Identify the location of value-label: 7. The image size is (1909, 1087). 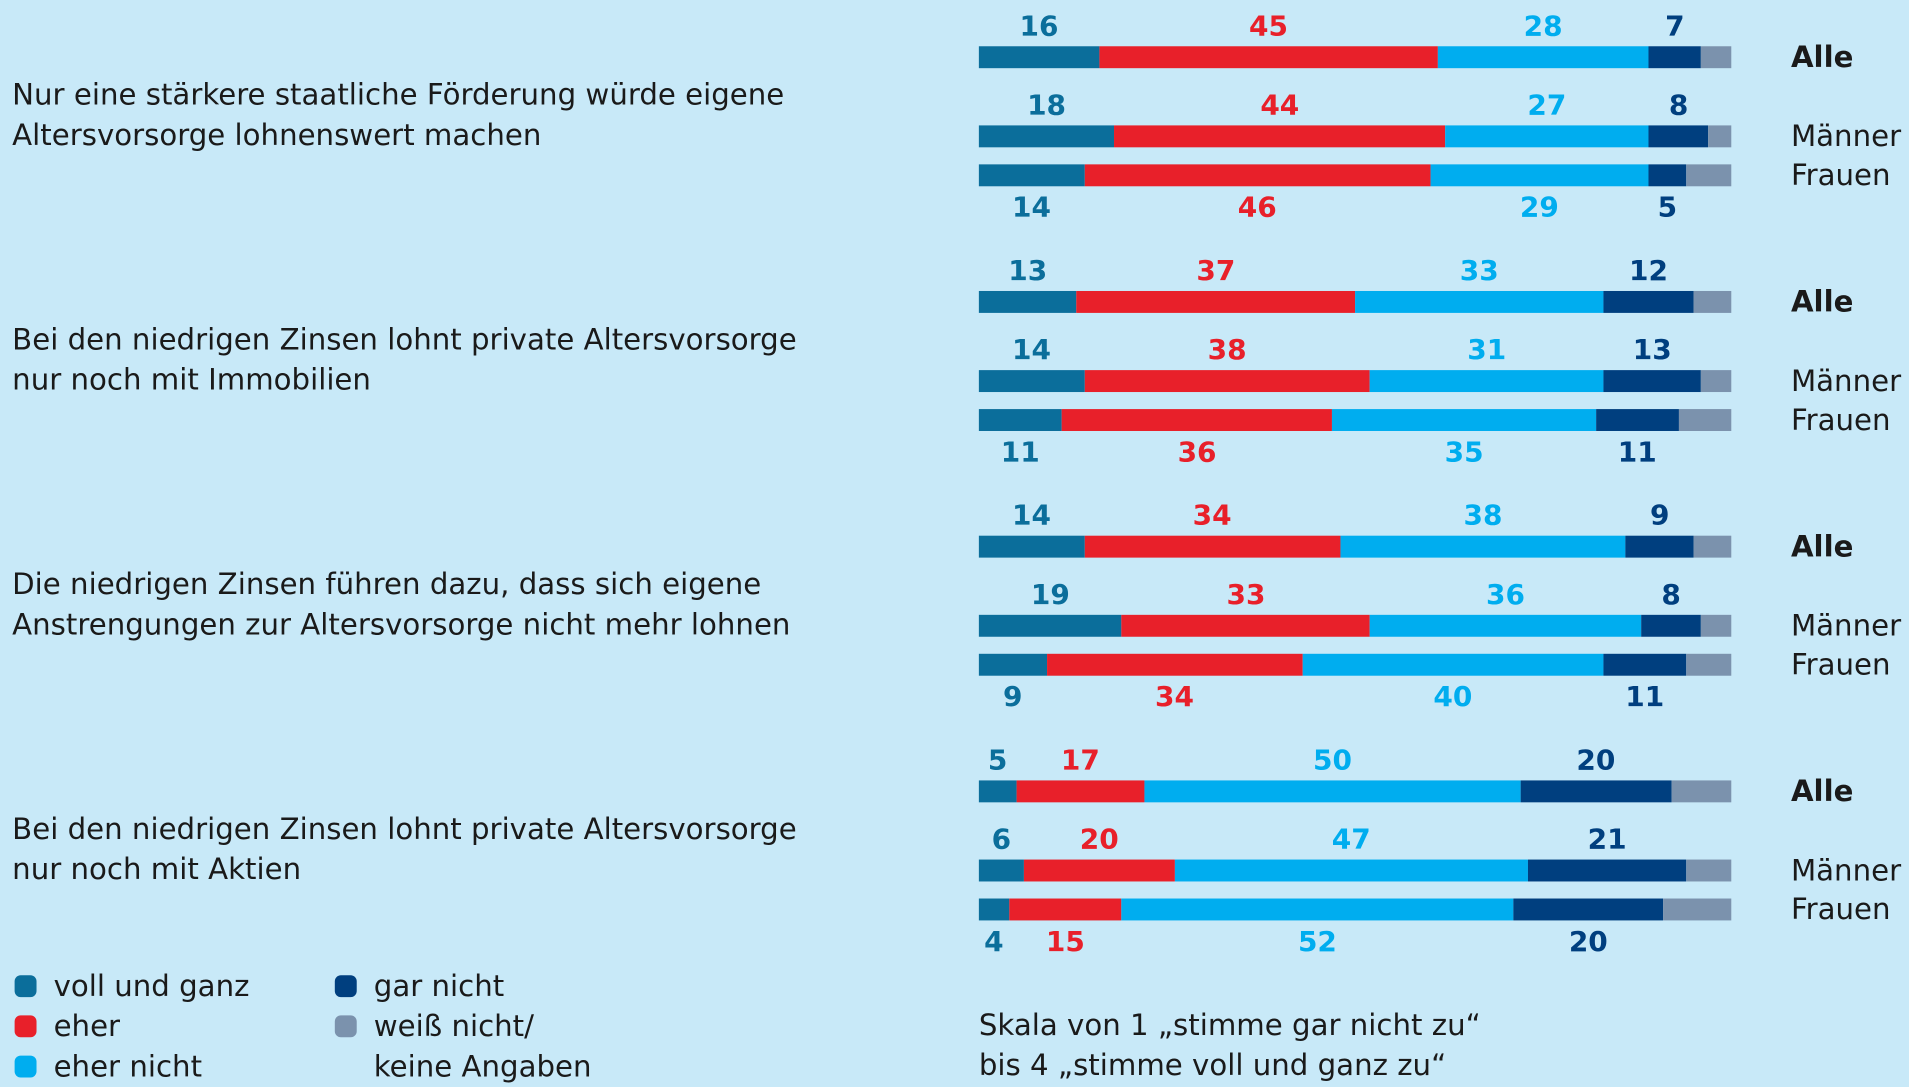
(1675, 26).